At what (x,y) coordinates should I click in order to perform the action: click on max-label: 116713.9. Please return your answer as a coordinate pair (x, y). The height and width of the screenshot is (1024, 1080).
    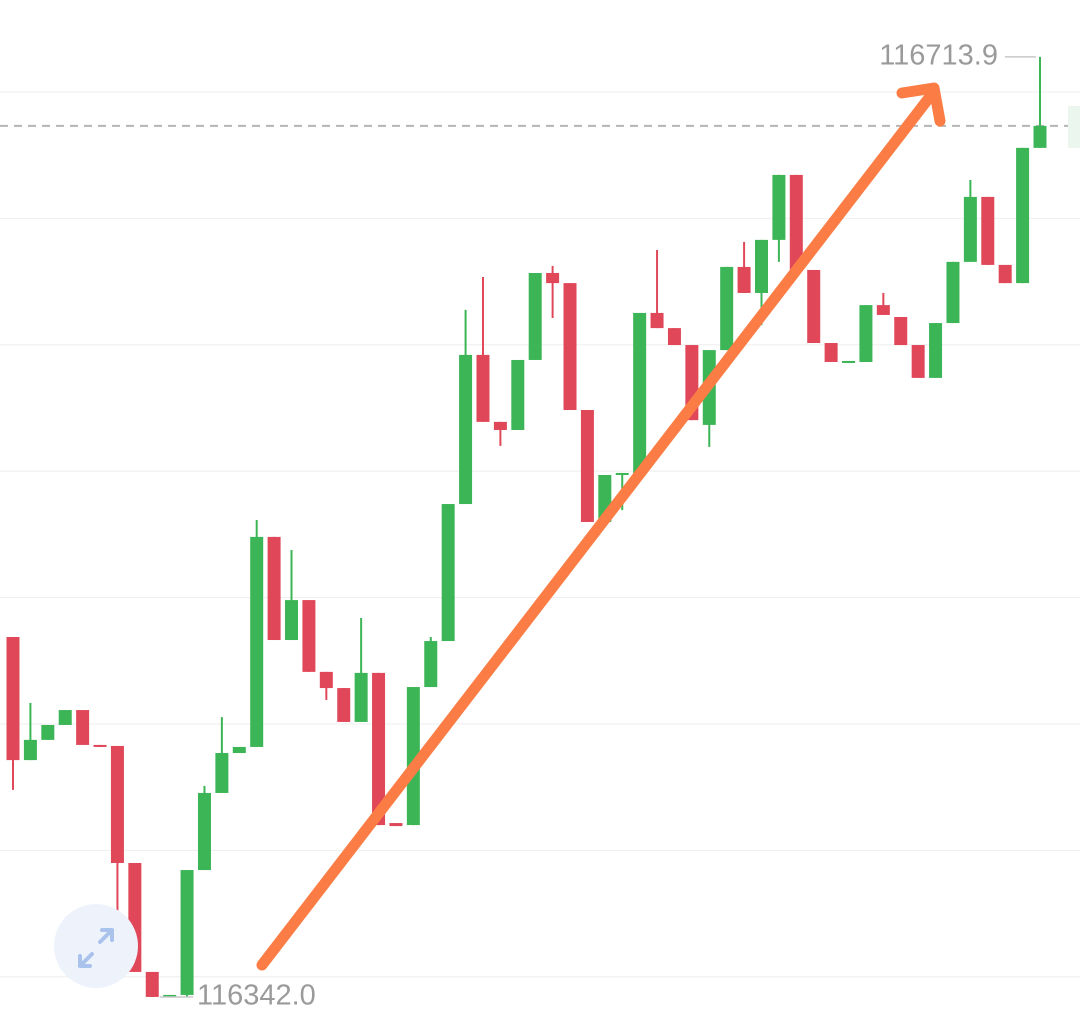
    Looking at the image, I should click on (938, 56).